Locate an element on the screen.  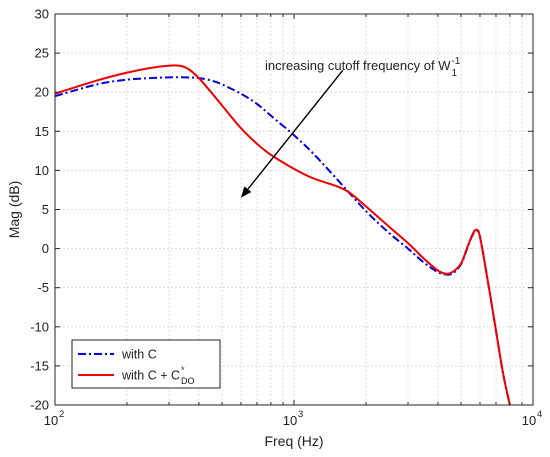
y-tick-label: 10 is located at coordinates (42, 170).